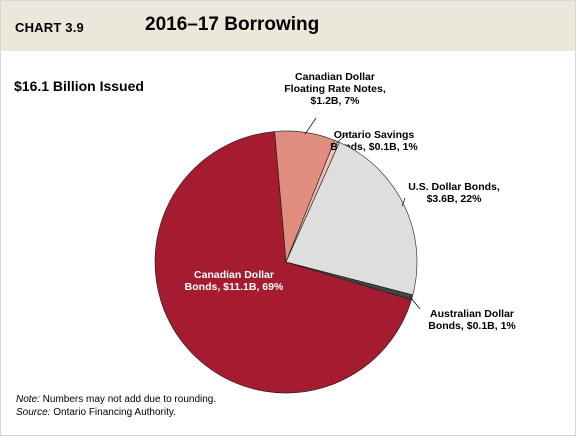 The image size is (576, 436). Describe the element at coordinates (28, 399) in the screenshot. I see `note-label: Note:` at that location.